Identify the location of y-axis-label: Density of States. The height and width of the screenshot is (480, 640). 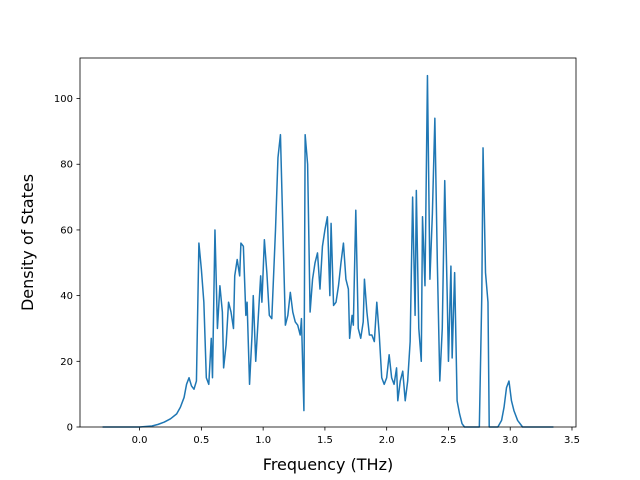
(27, 242).